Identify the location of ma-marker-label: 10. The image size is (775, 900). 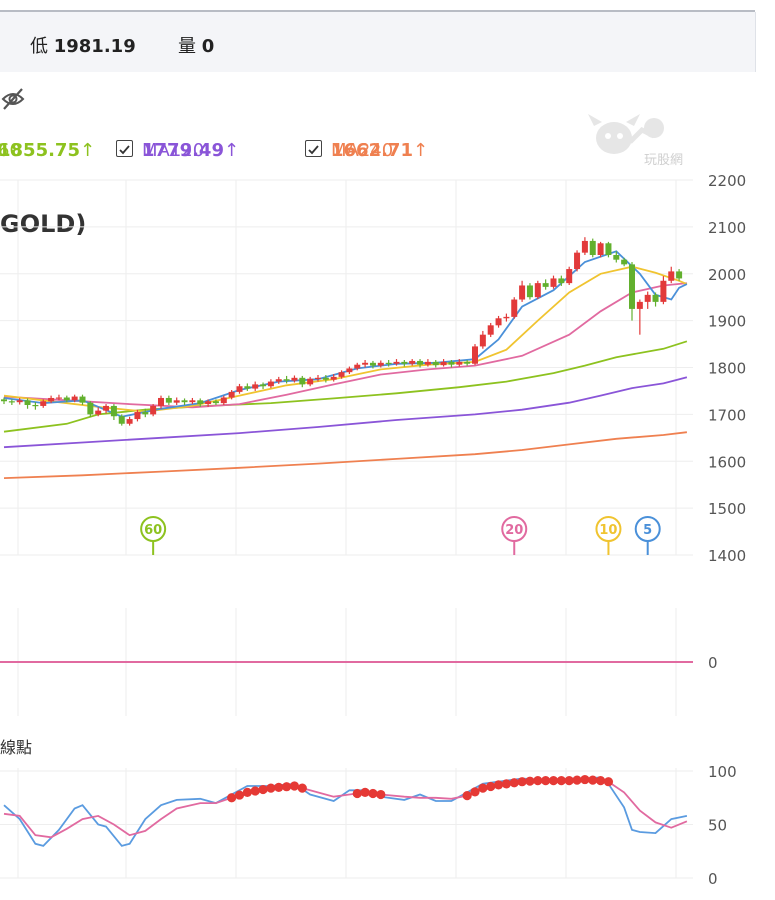
(608, 530).